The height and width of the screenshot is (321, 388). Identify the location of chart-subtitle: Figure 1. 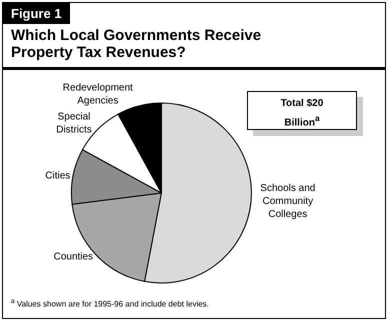
(36, 13).